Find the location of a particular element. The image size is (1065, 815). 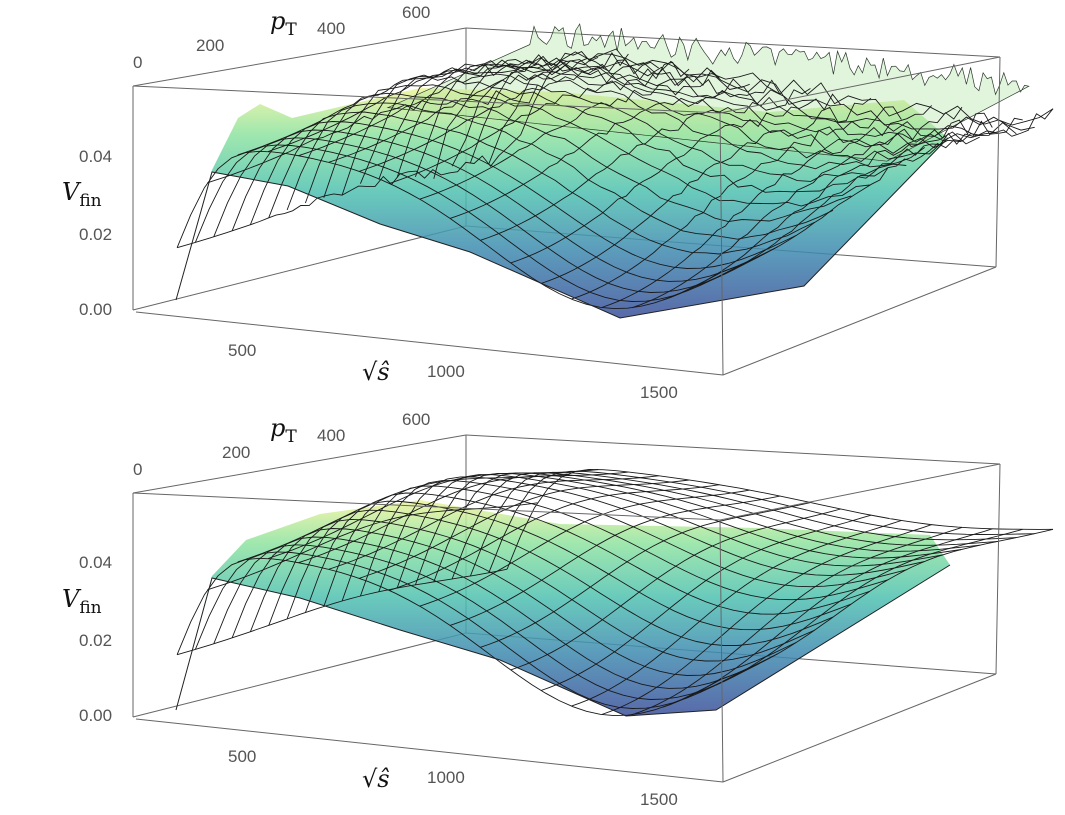

surface-noise-crest is located at coordinates (708, 92).